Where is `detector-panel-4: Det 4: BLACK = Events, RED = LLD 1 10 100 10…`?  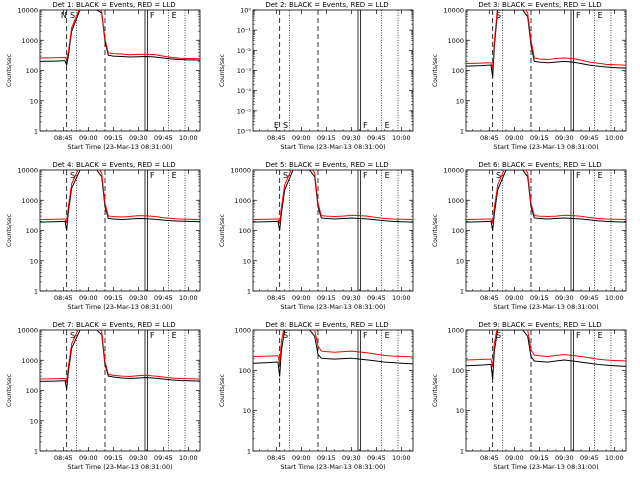 detector-panel-4: Det 4: BLACK = Events, RED = LLD 1 10 100 10… is located at coordinates (106, 240).